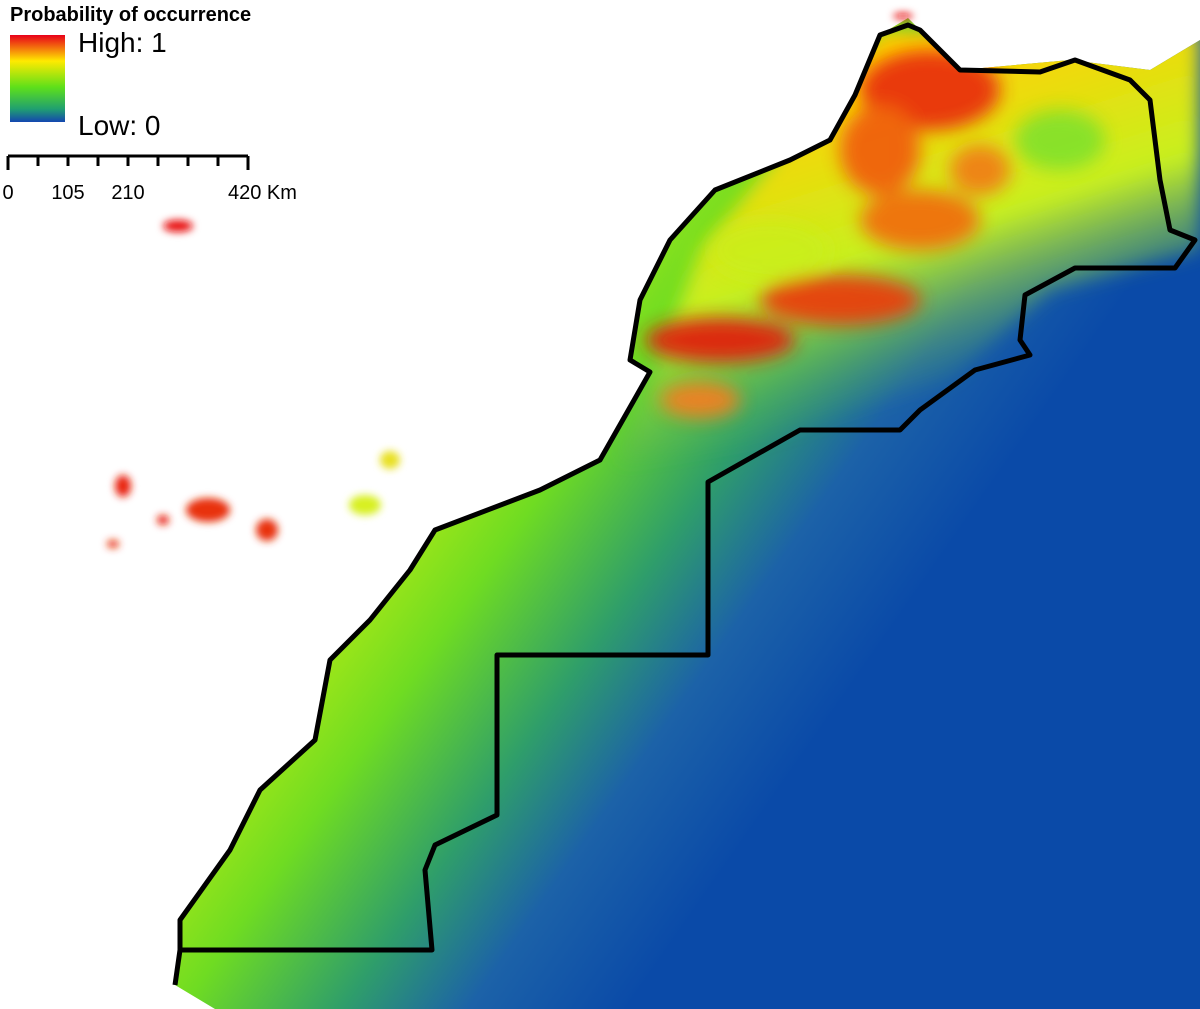 This screenshot has height=1009, width=1200. What do you see at coordinates (37, 78) in the screenshot?
I see `legend-color-bar` at bounding box center [37, 78].